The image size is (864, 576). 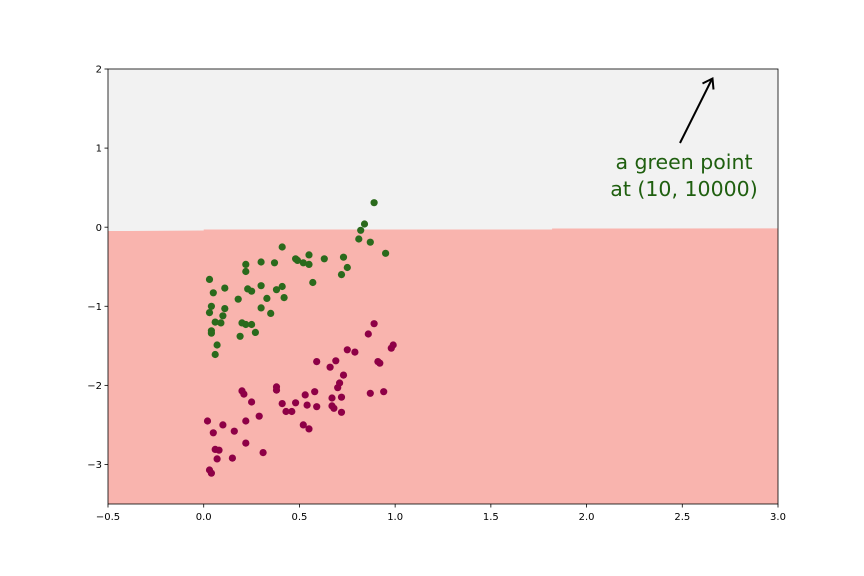 What do you see at coordinates (708, 83) in the screenshot?
I see `annotation-arrow-head` at bounding box center [708, 83].